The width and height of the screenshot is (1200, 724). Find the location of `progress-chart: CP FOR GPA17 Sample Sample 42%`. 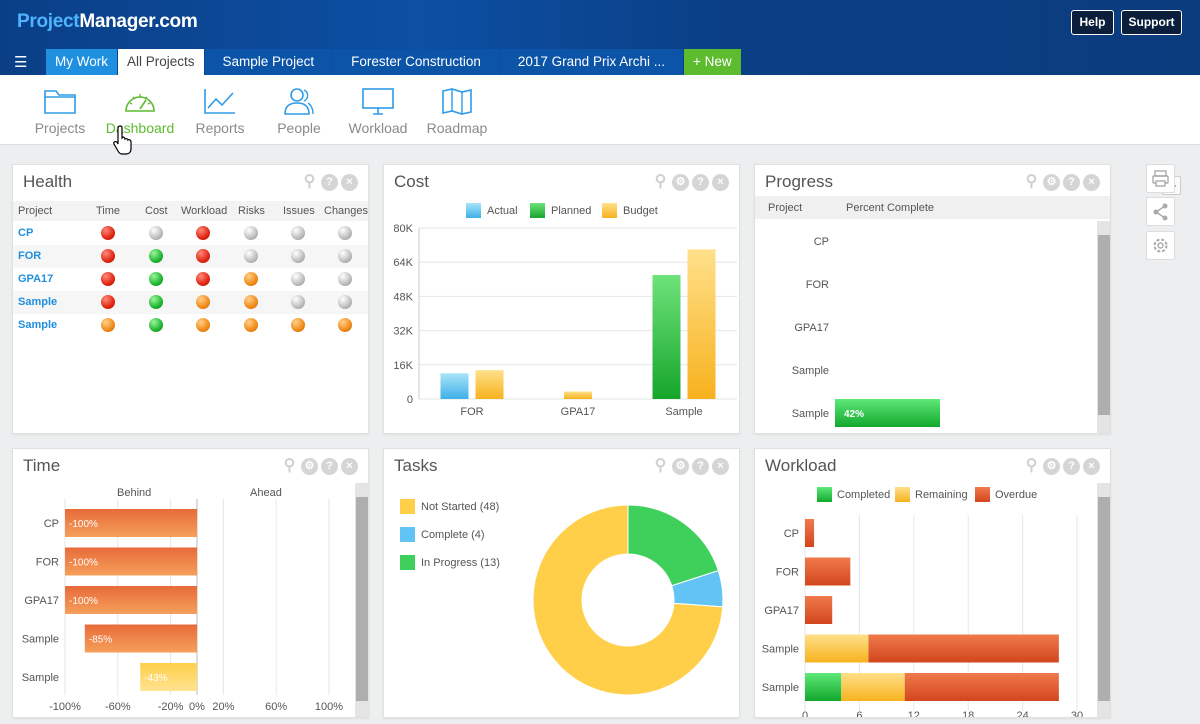

progress-chart: CP FOR GPA17 Sample Sample 42% is located at coordinates (866, 331).